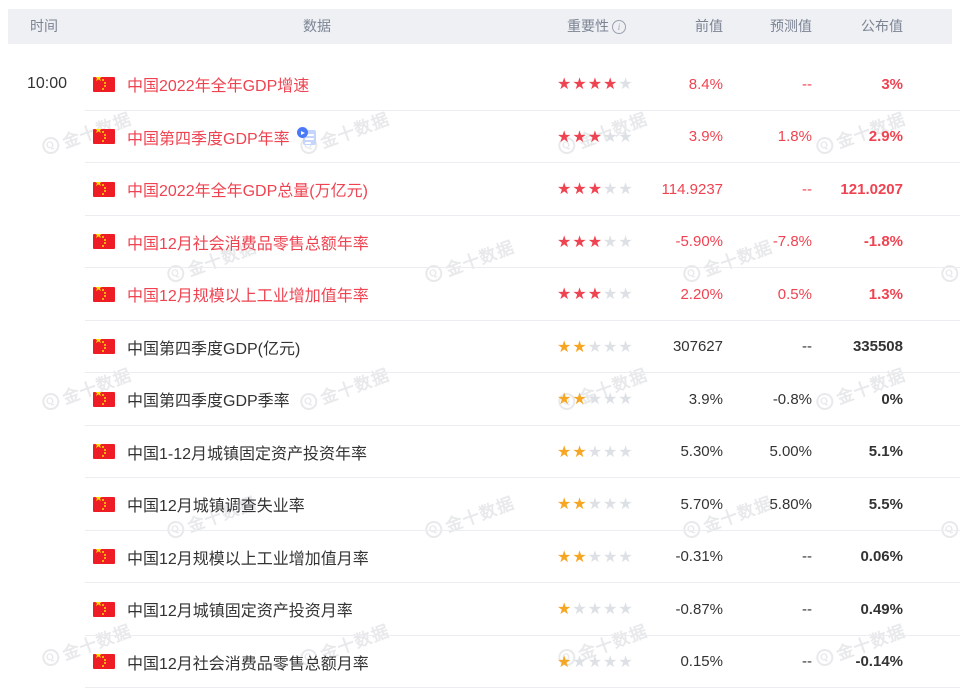 The width and height of the screenshot is (960, 688). Describe the element at coordinates (699, 557) in the screenshot. I see `previous-value: -0.31%` at that location.